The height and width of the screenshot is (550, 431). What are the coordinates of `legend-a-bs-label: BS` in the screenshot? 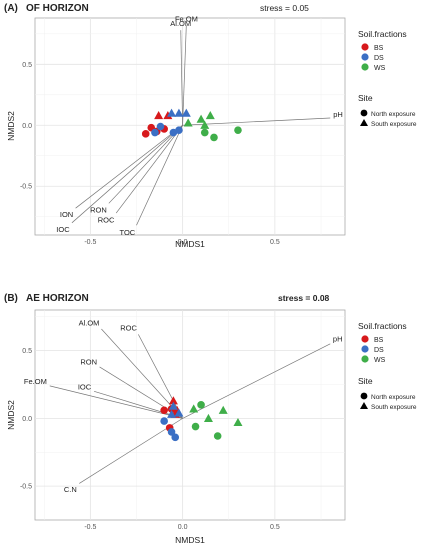 It's located at (379, 48).